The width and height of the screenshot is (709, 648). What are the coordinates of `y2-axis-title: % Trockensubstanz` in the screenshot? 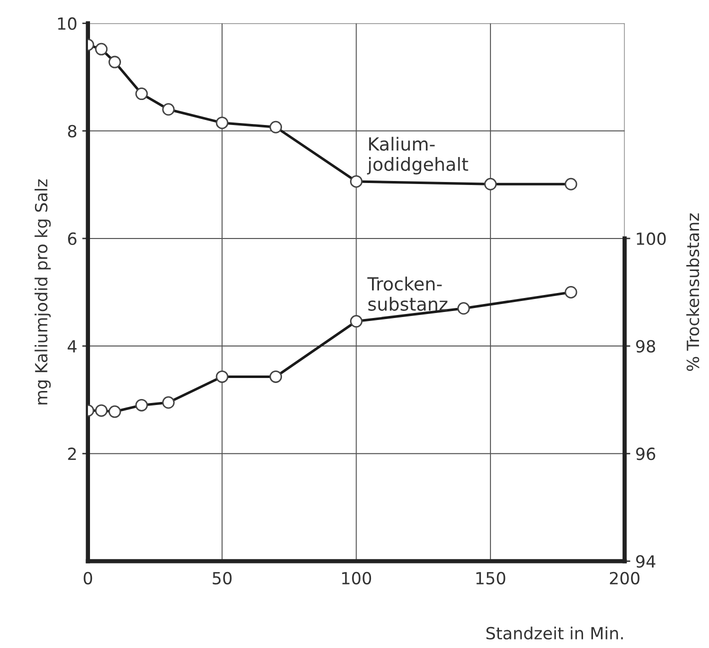 It's located at (693, 292).